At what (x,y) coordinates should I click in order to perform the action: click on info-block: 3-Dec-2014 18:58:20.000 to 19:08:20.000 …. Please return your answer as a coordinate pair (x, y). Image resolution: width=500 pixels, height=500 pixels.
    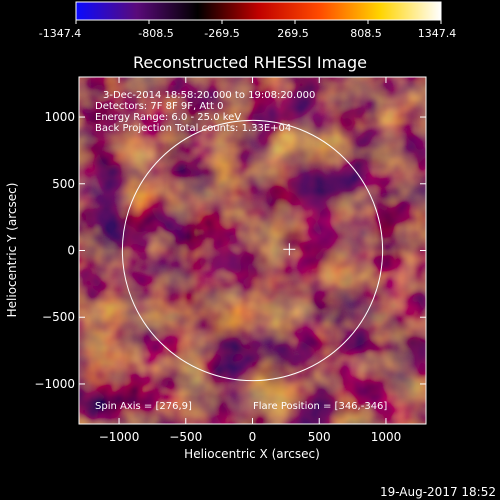
    Looking at the image, I should click on (205, 112).